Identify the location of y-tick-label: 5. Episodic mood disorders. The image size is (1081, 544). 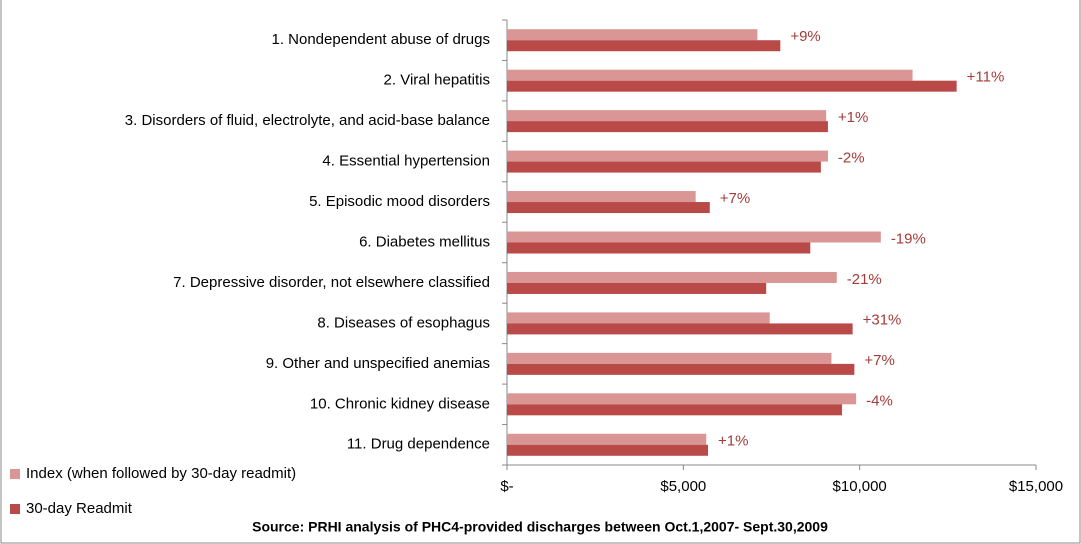
(399, 201).